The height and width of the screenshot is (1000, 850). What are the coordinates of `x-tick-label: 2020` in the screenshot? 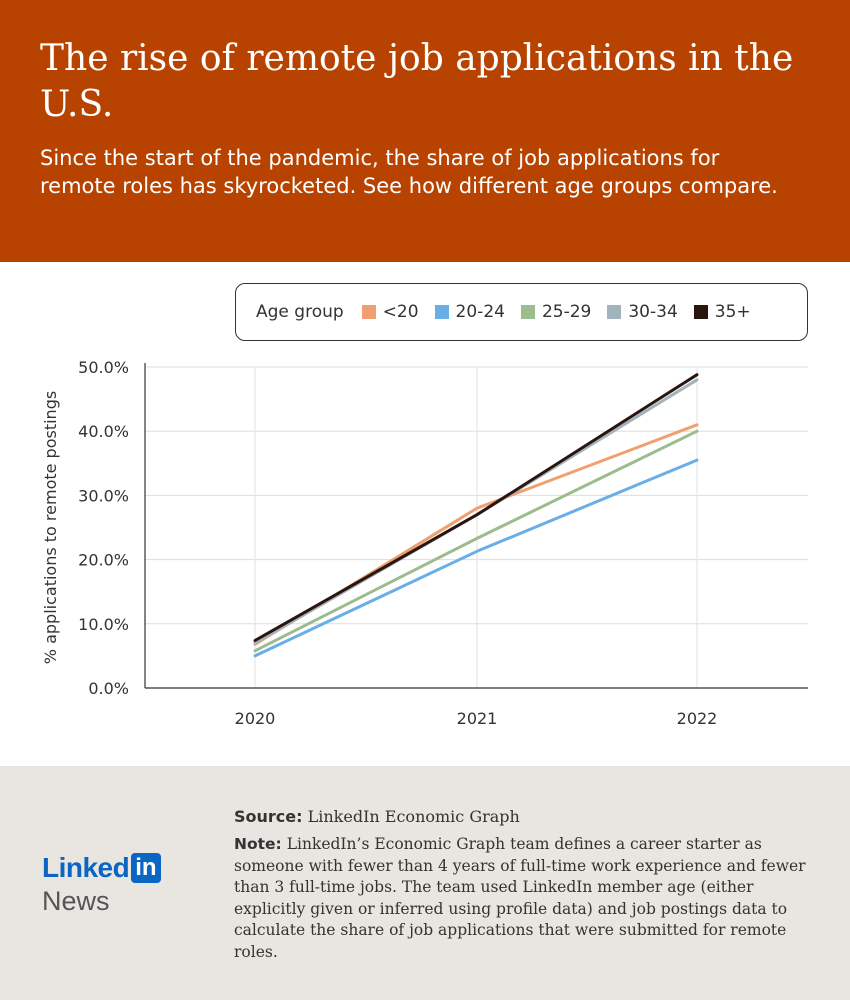 It's located at (255, 718).